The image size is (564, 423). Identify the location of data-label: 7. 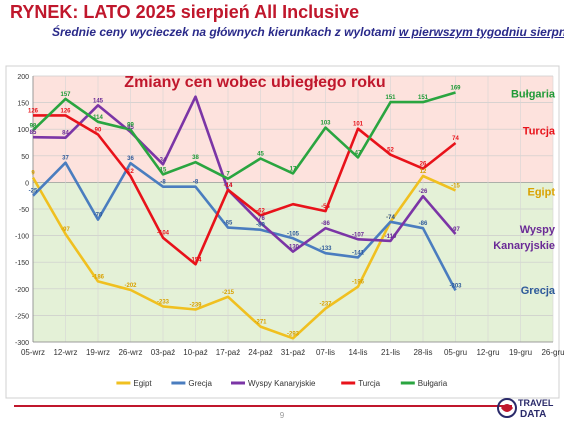
(228, 175).